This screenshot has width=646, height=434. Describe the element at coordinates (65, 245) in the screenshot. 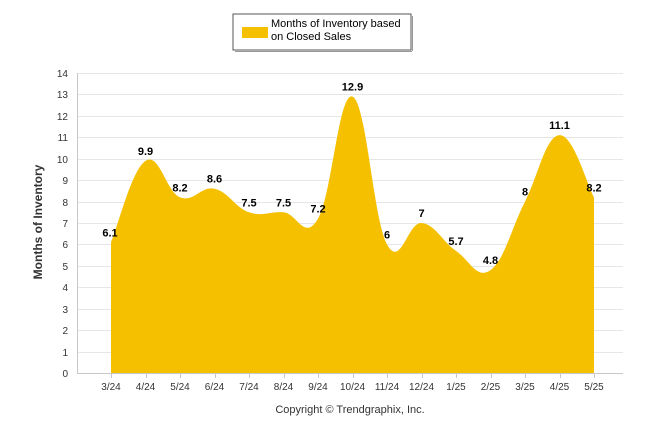

I see `y-tick-label: 6` at that location.